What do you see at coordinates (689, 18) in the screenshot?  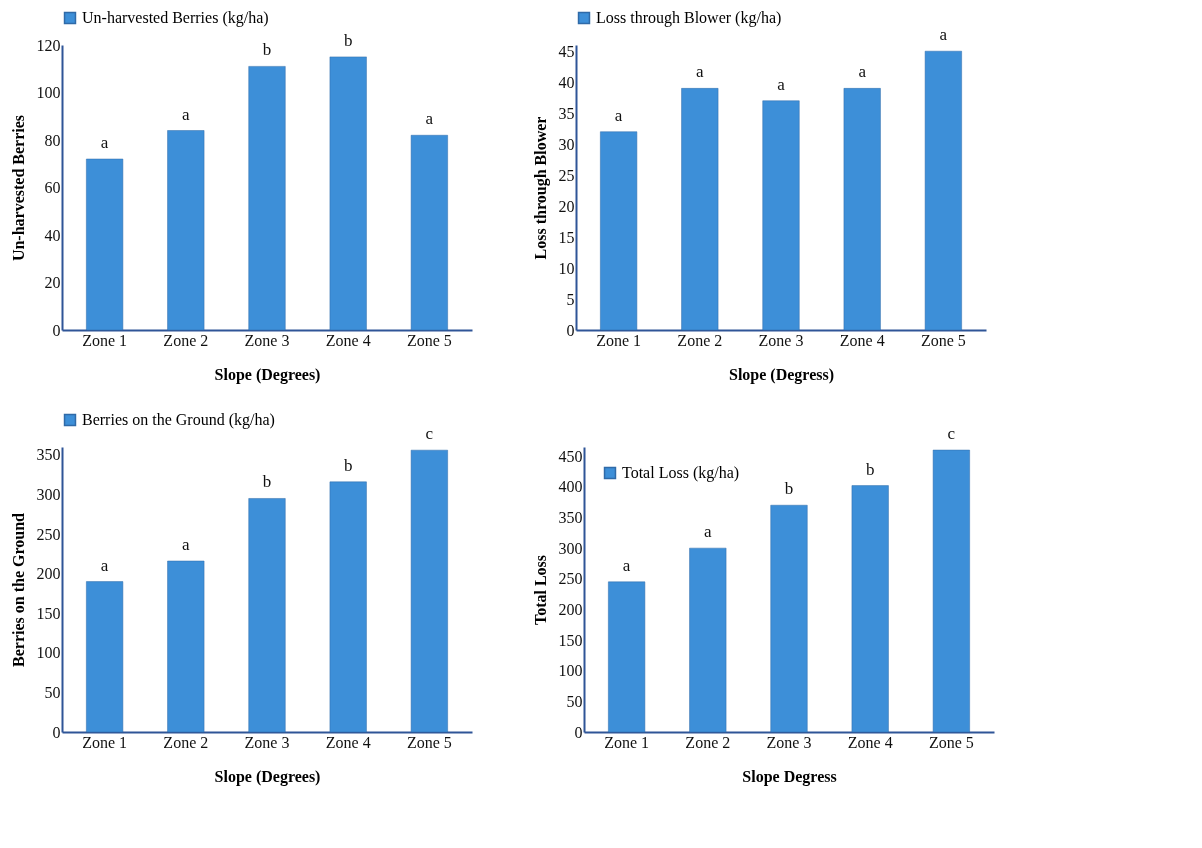 I see `legend-label: Loss through Blower (kg/ha)` at bounding box center [689, 18].